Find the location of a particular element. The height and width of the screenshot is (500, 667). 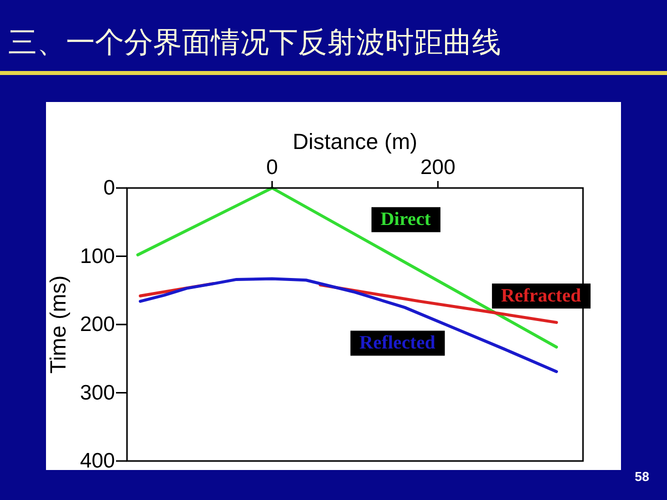

y-tick-label: 0 is located at coordinates (109, 188).